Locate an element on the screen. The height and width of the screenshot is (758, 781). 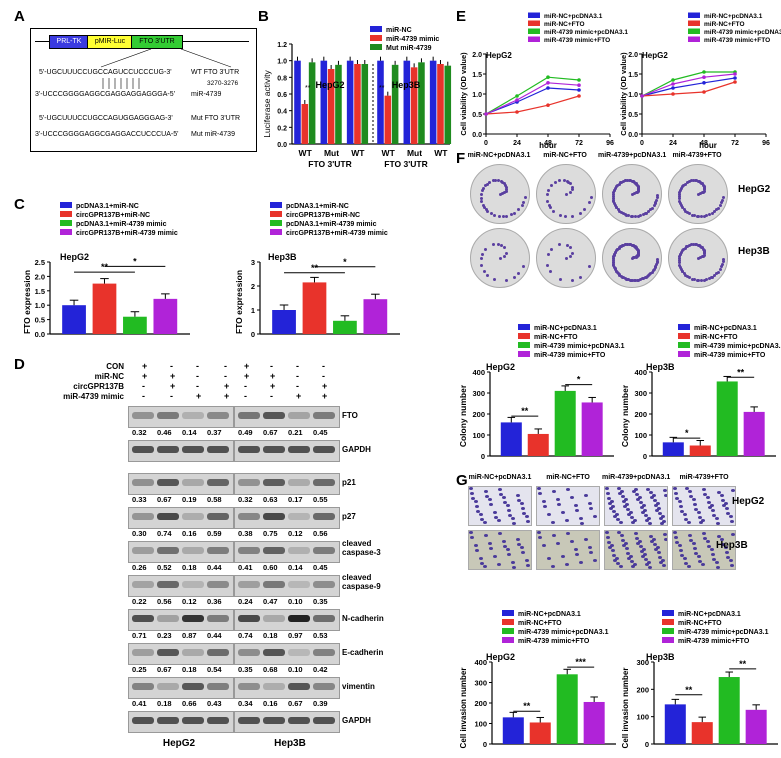
legend-label: Mut miR-4739 is located at coordinates (409, 48).